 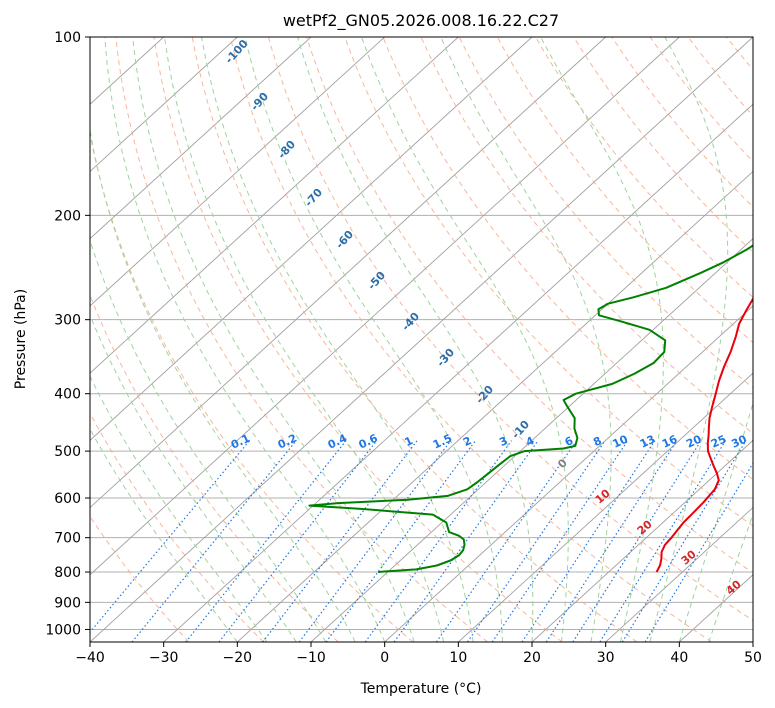 What do you see at coordinates (421, 689) in the screenshot?
I see `x-axis-label: Temperature (°C)` at bounding box center [421, 689].